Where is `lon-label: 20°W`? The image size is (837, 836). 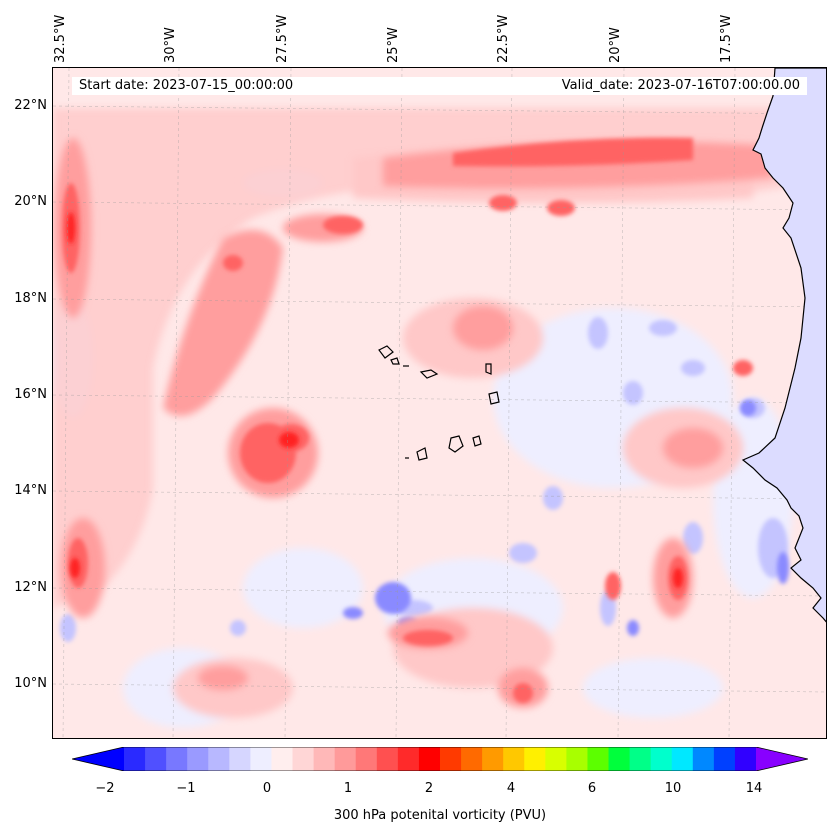 lon-label: 20°W is located at coordinates (615, 45).